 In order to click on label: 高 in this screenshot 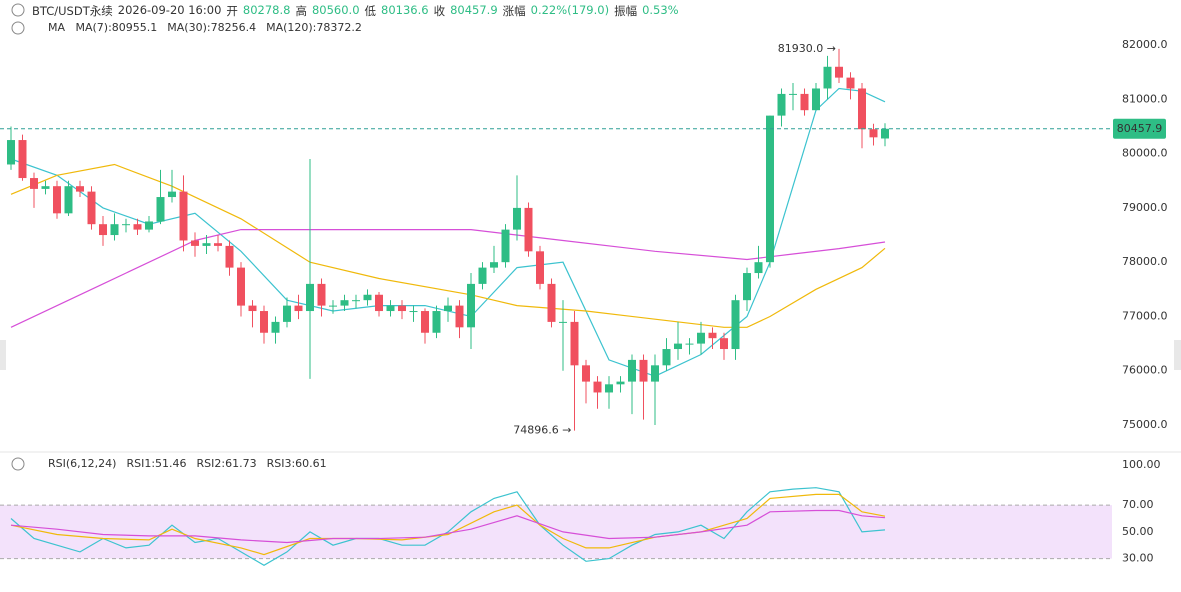, I will do `click(301, 11)`.